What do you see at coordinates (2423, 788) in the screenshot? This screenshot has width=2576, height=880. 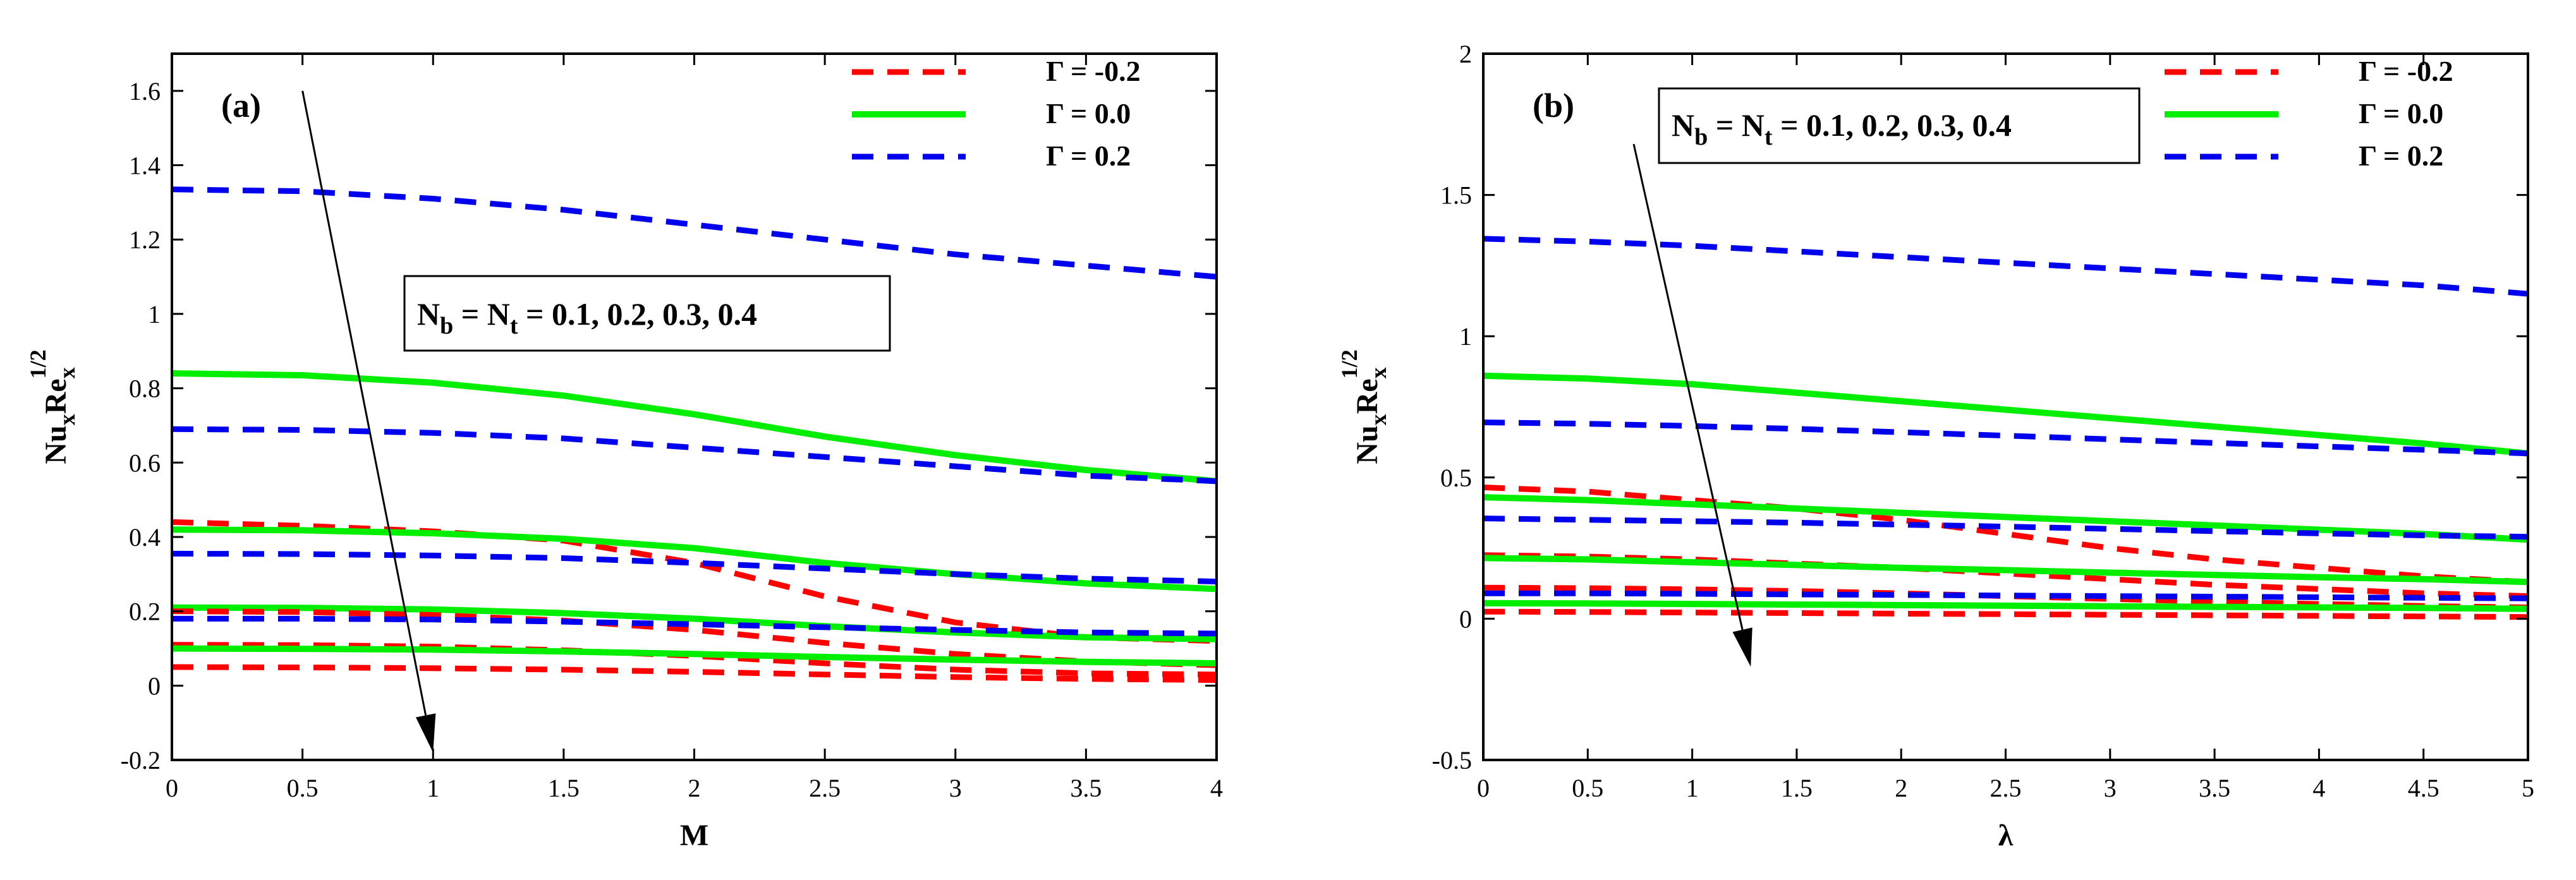 I see `x-tick-label: 4.5` at bounding box center [2423, 788].